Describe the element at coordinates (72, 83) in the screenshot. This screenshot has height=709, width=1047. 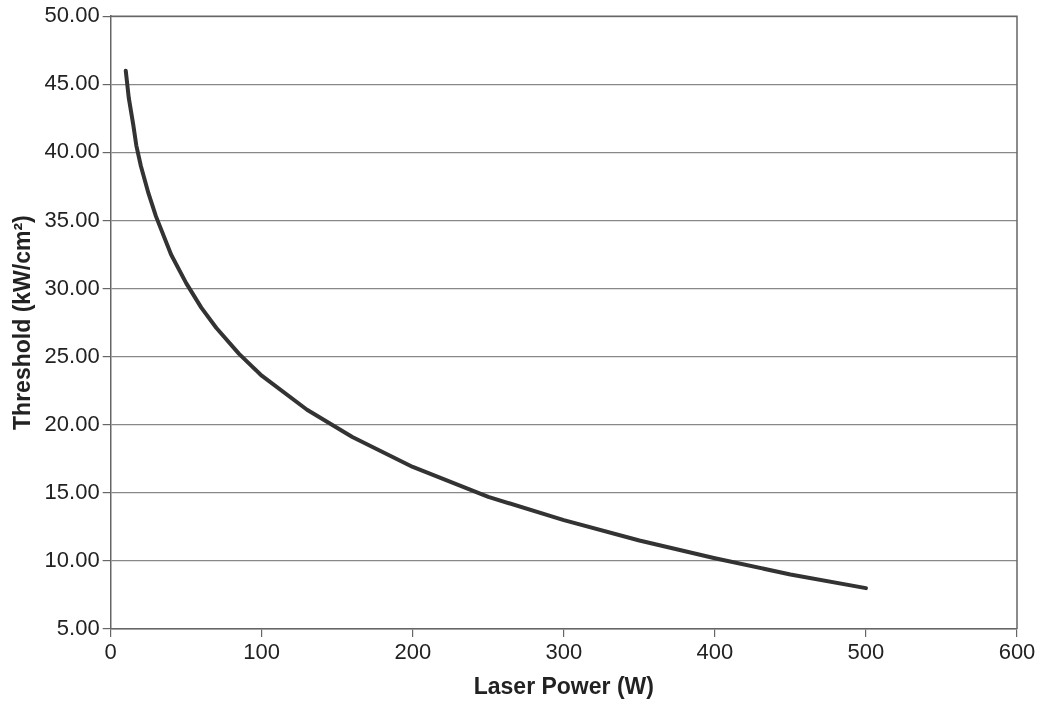
I see `y-tick-label: 45.00` at that location.